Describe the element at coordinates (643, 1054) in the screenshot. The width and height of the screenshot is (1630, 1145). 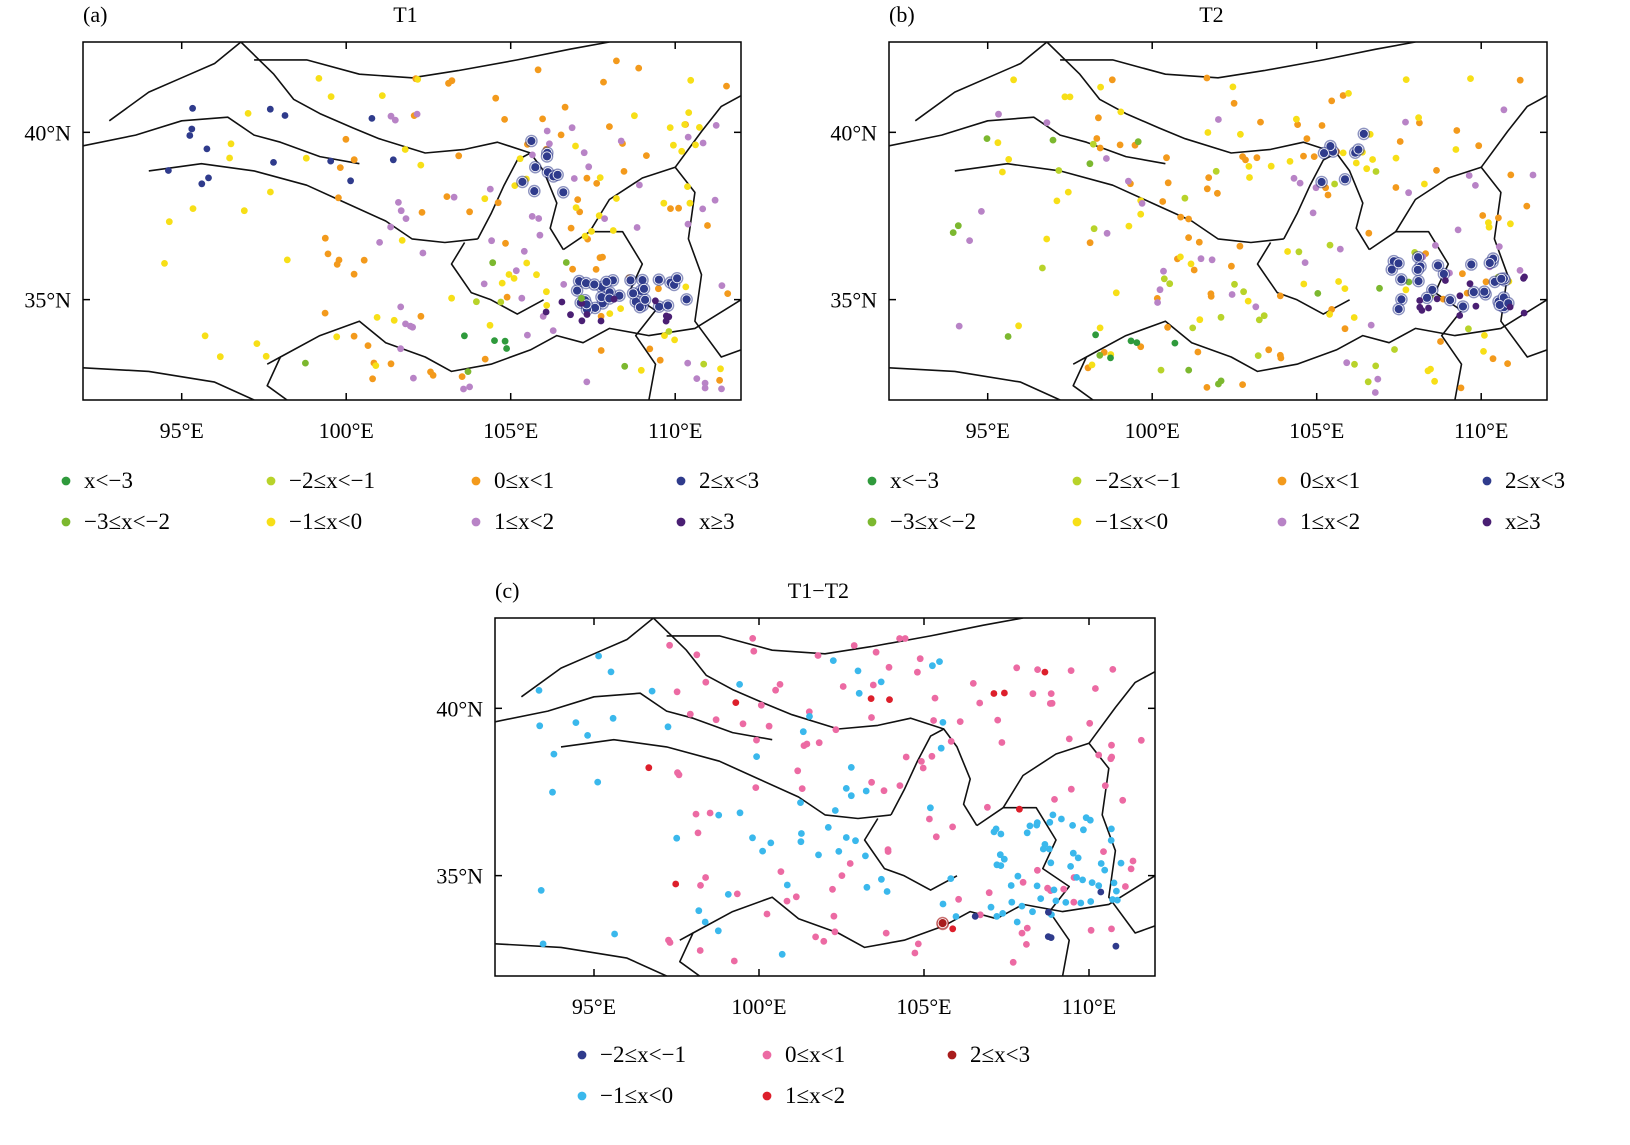
I see `legend-label: −2≤x<−1` at that location.